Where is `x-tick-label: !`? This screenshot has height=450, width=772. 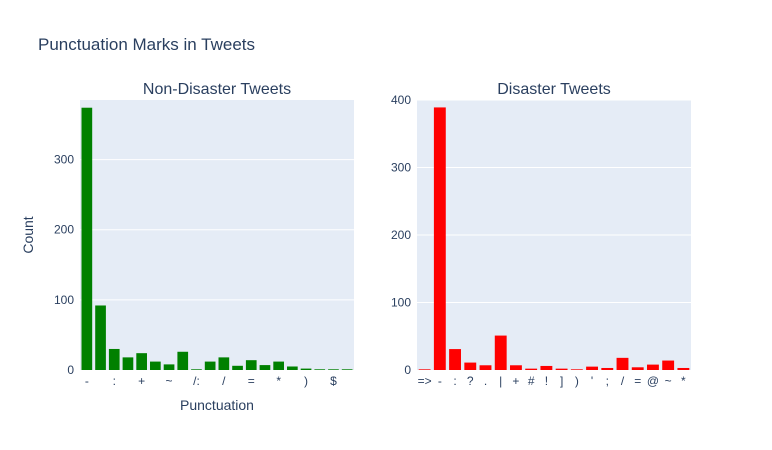
x-tick-label: ! is located at coordinates (546, 381).